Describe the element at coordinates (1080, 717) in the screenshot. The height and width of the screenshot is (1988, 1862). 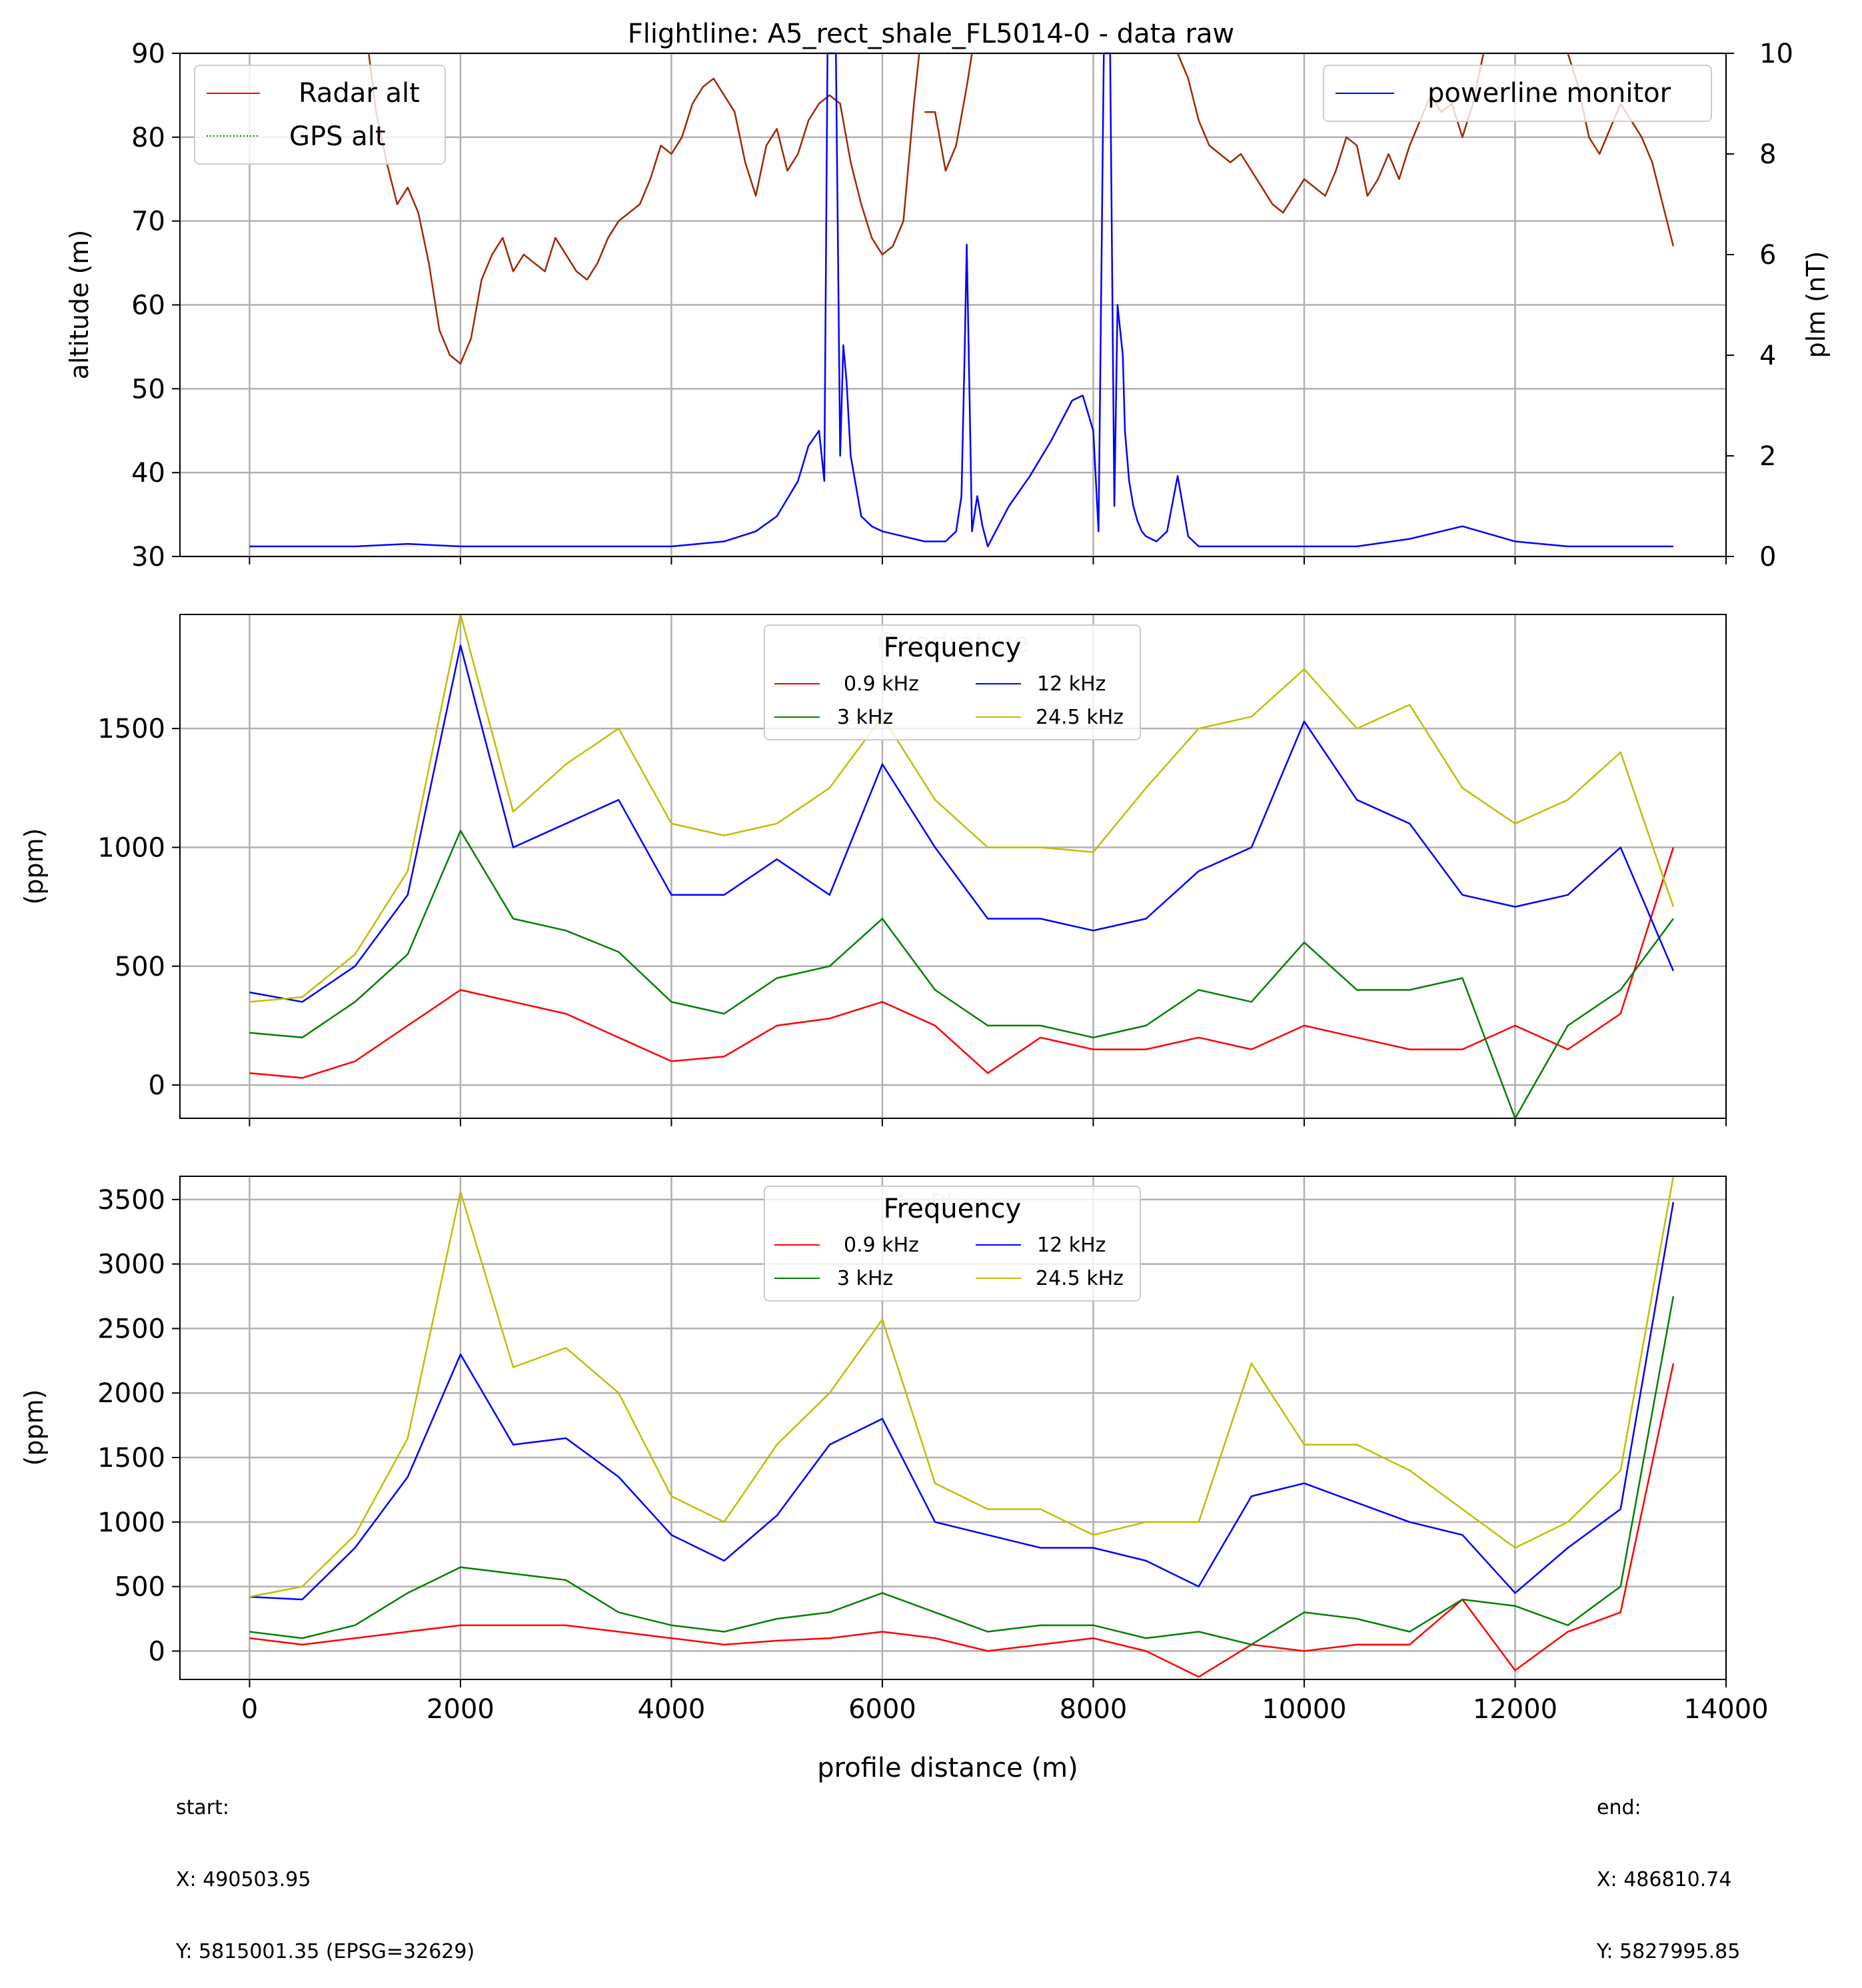
I see `quadrature-legend-label-24.5khz: 24.5 kHz` at that location.